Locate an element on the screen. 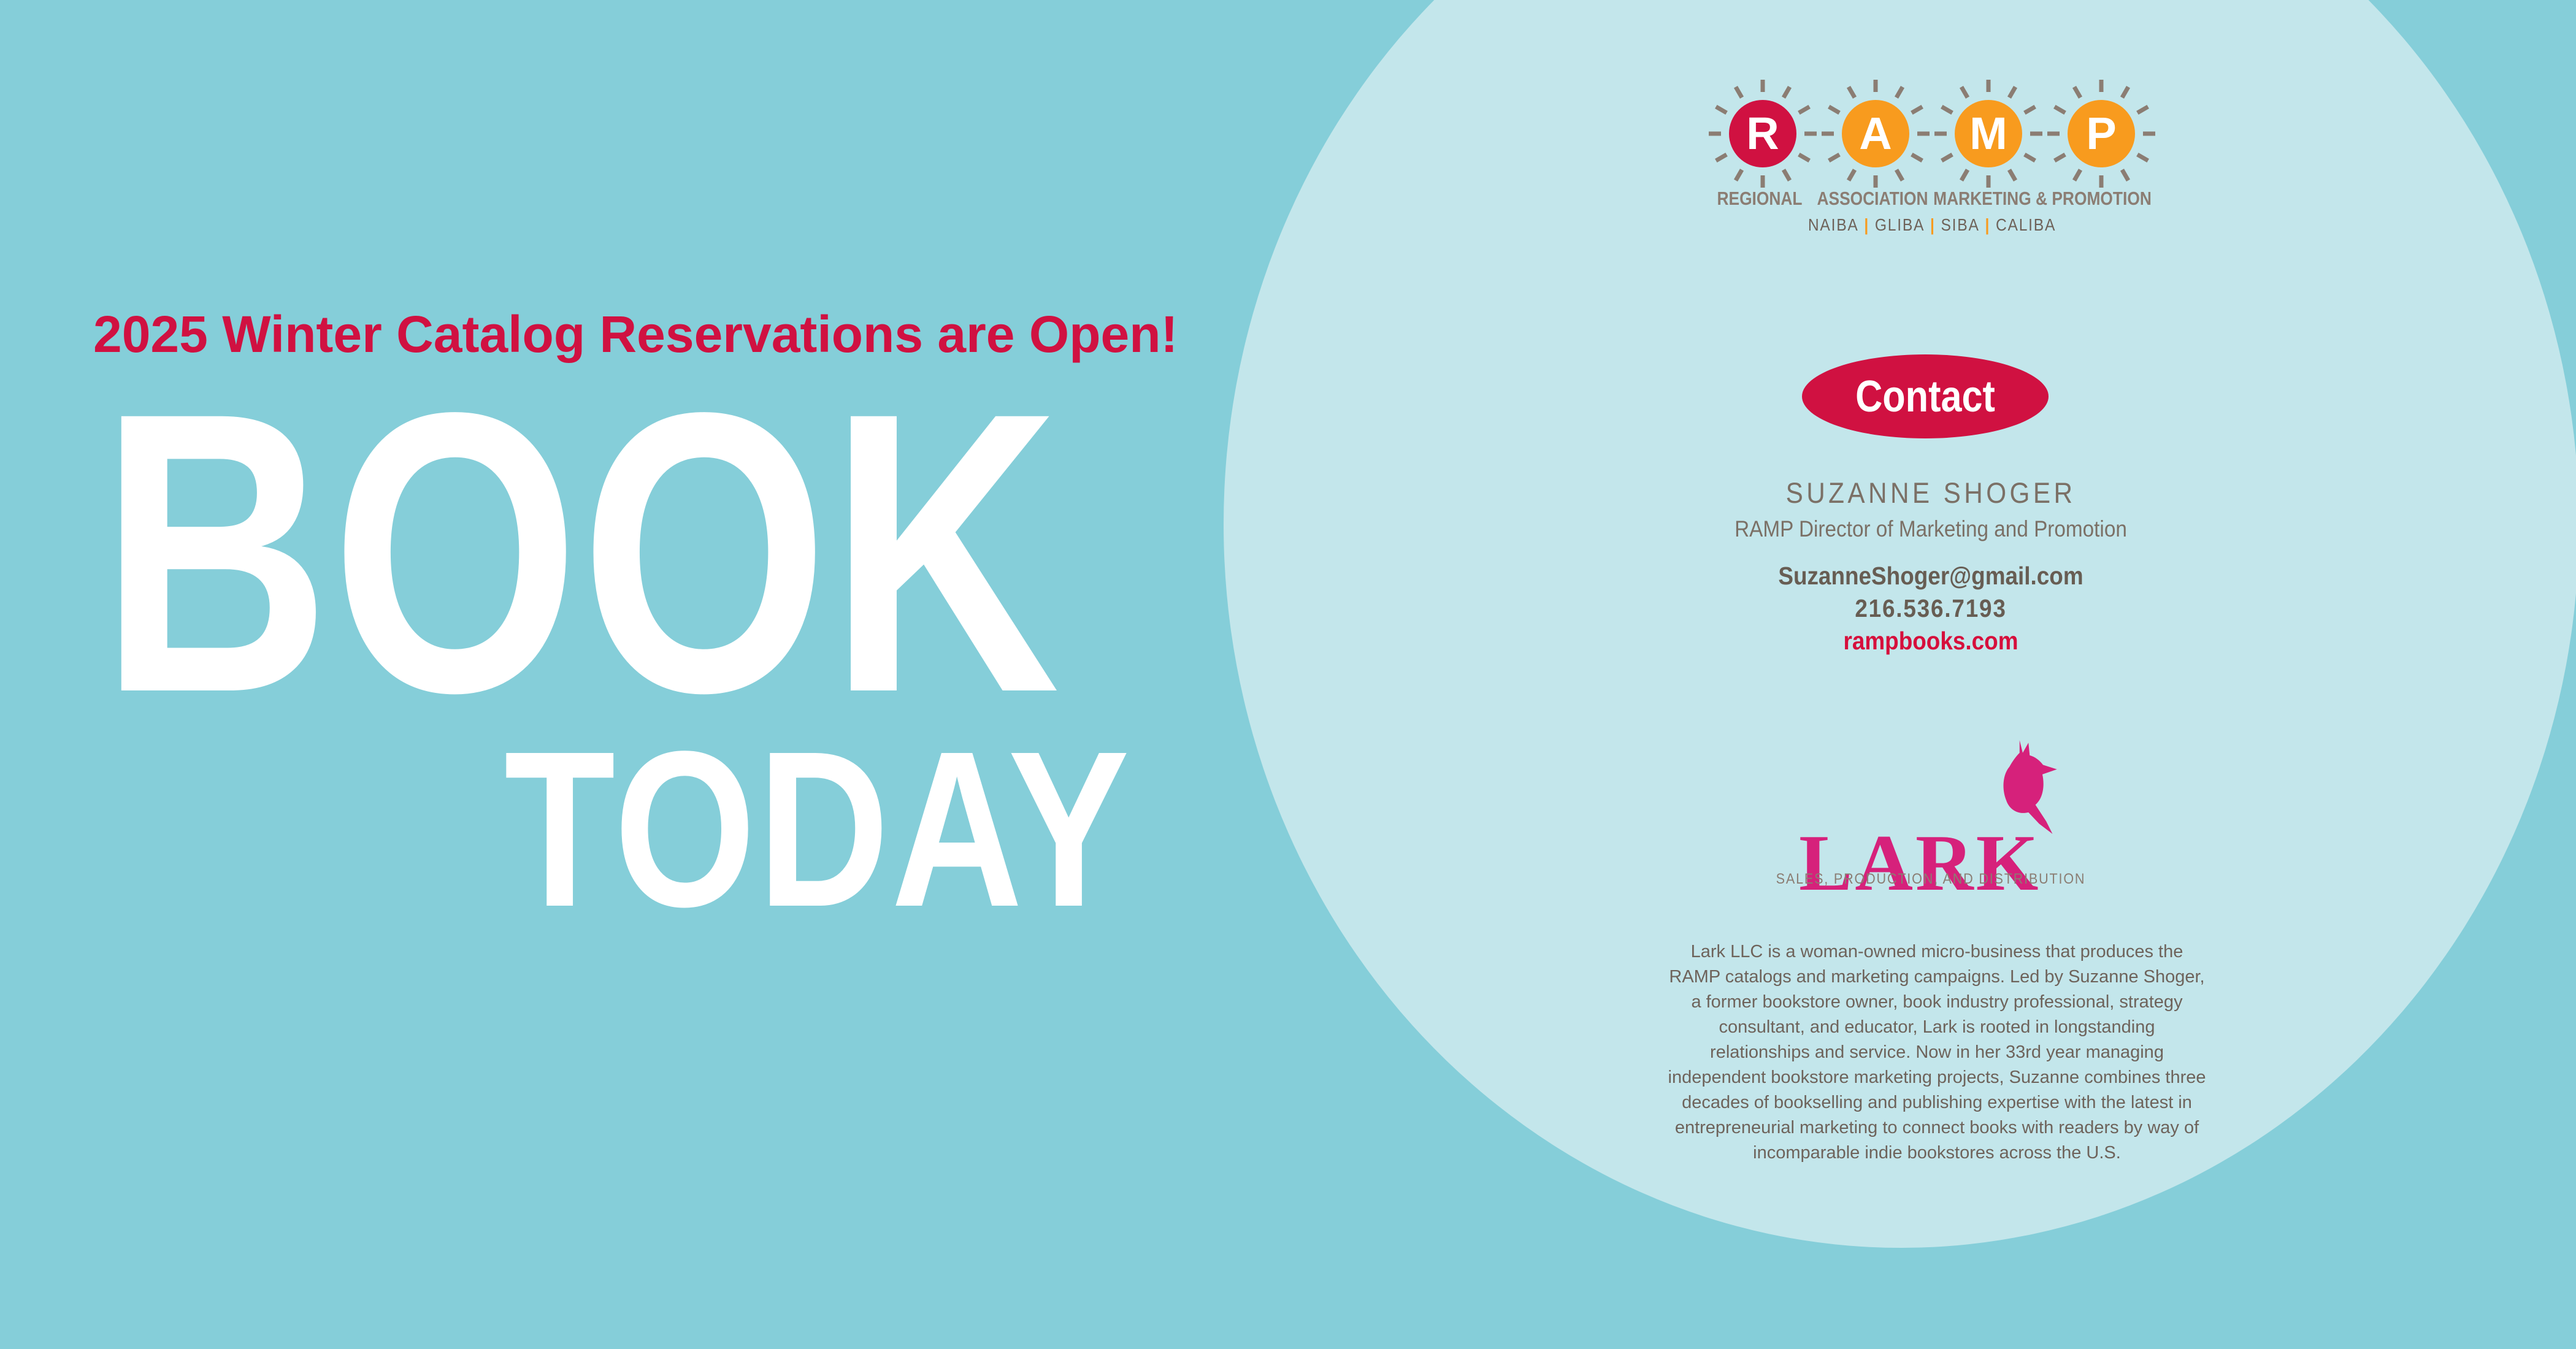 Image resolution: width=2576 pixels, height=1349 pixels. contact-button: Contact is located at coordinates (1925, 396).